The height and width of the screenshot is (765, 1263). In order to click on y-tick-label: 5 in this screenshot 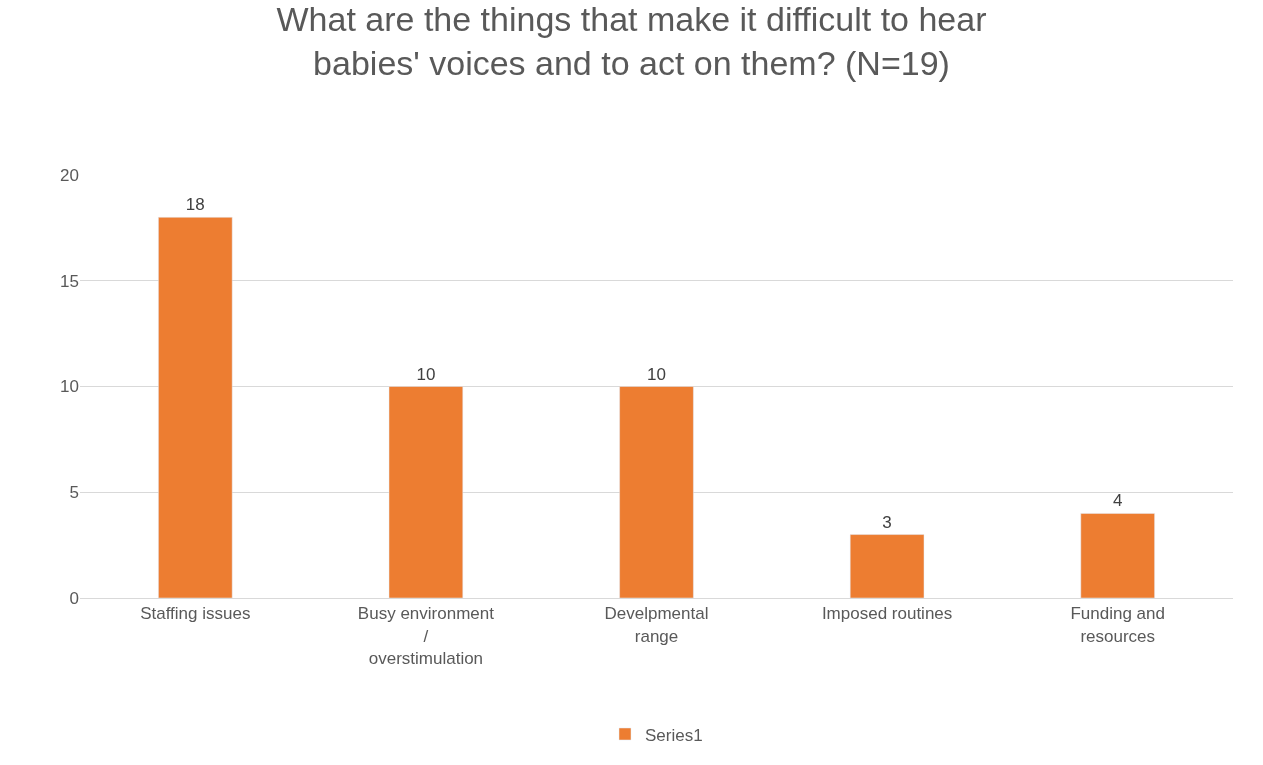, I will do `click(74, 493)`.